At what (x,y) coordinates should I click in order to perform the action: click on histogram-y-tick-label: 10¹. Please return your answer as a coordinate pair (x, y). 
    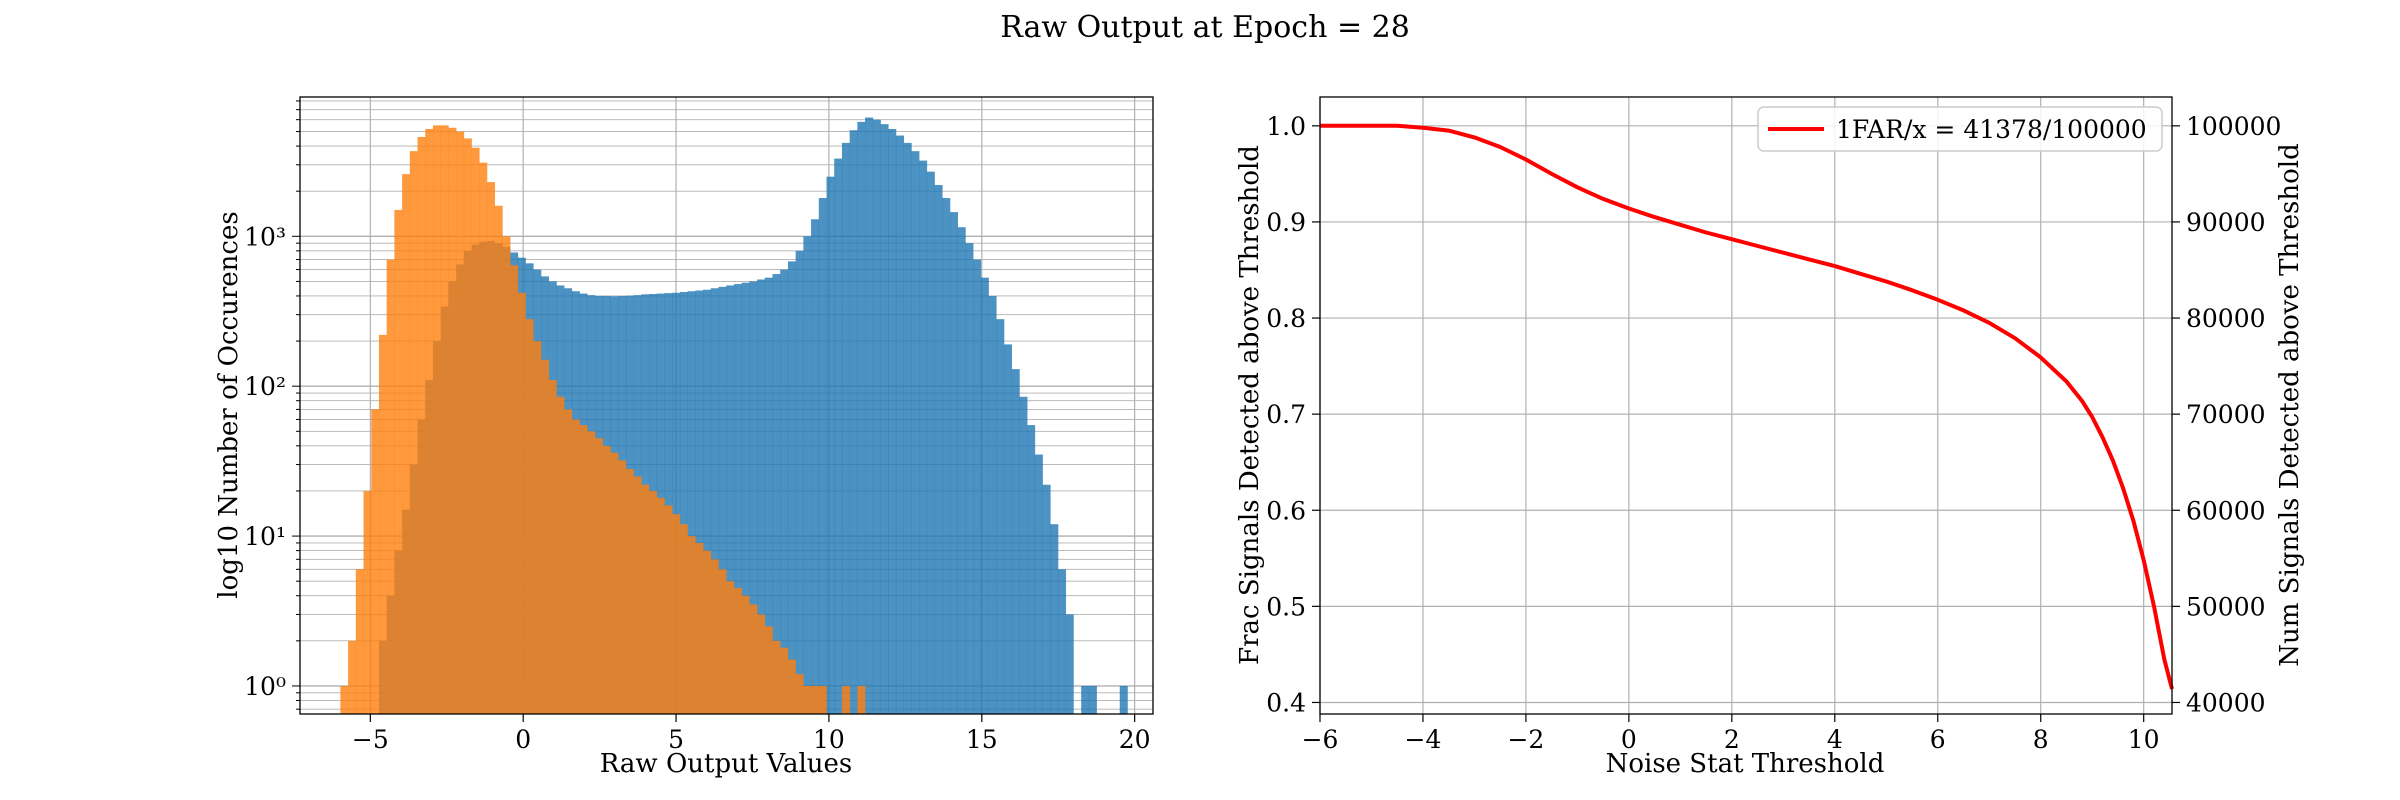
    Looking at the image, I should click on (265, 536).